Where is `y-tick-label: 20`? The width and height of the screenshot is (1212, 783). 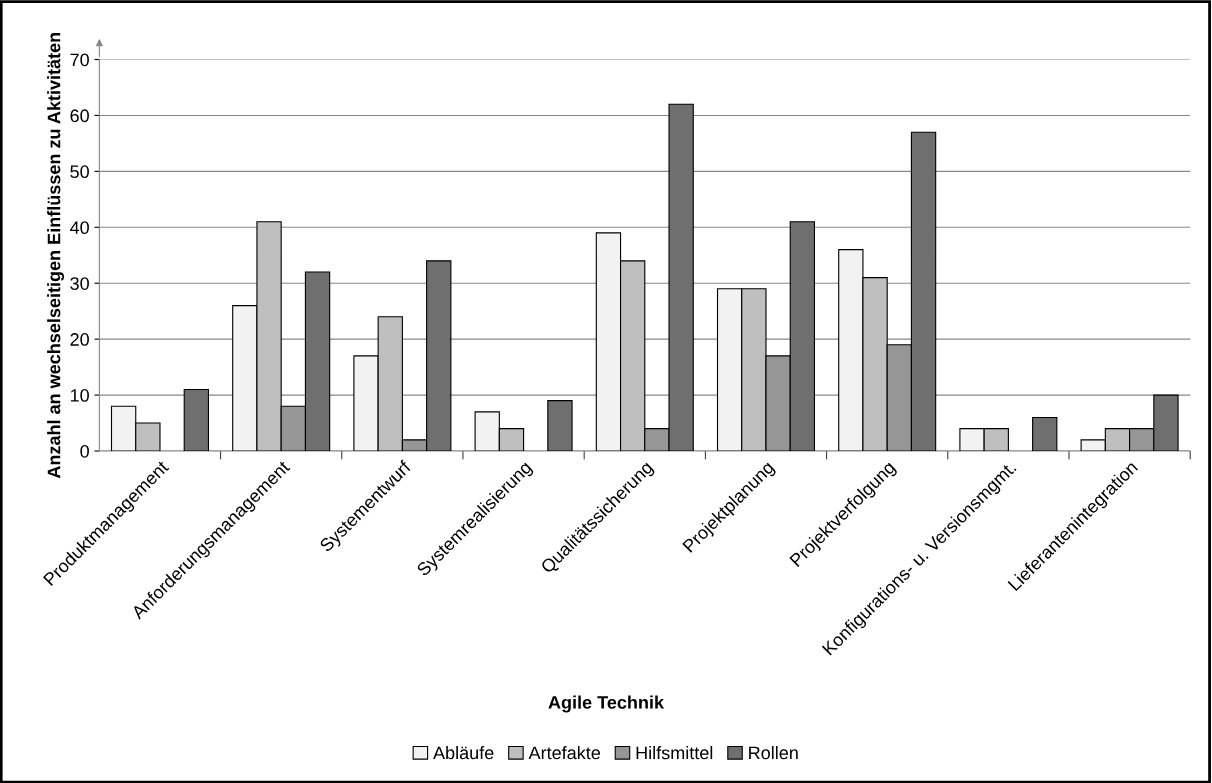 y-tick-label: 20 is located at coordinates (79, 339).